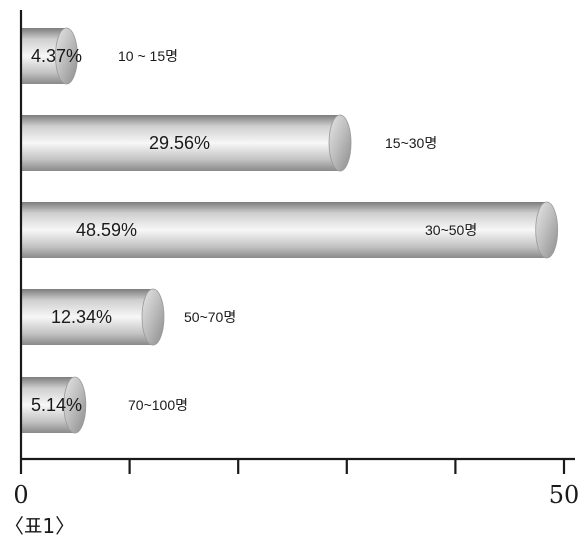 This screenshot has height=542, width=587. I want to click on data-label: 48.59%, so click(106, 230).